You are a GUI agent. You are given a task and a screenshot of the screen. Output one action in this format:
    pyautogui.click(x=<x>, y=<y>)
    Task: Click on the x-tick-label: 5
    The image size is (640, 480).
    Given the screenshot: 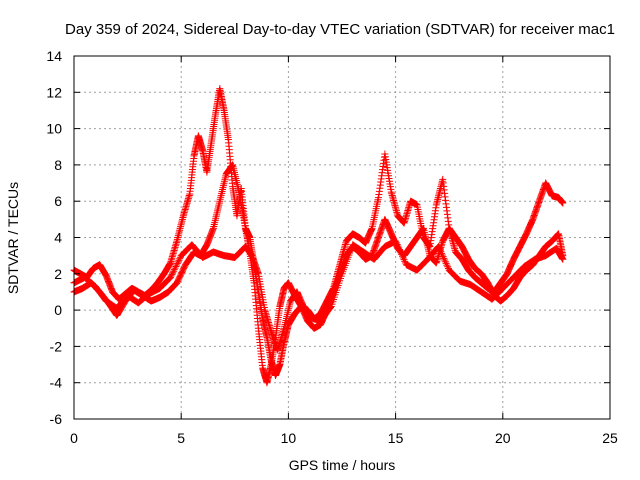 What is the action you would take?
    pyautogui.click(x=181, y=438)
    